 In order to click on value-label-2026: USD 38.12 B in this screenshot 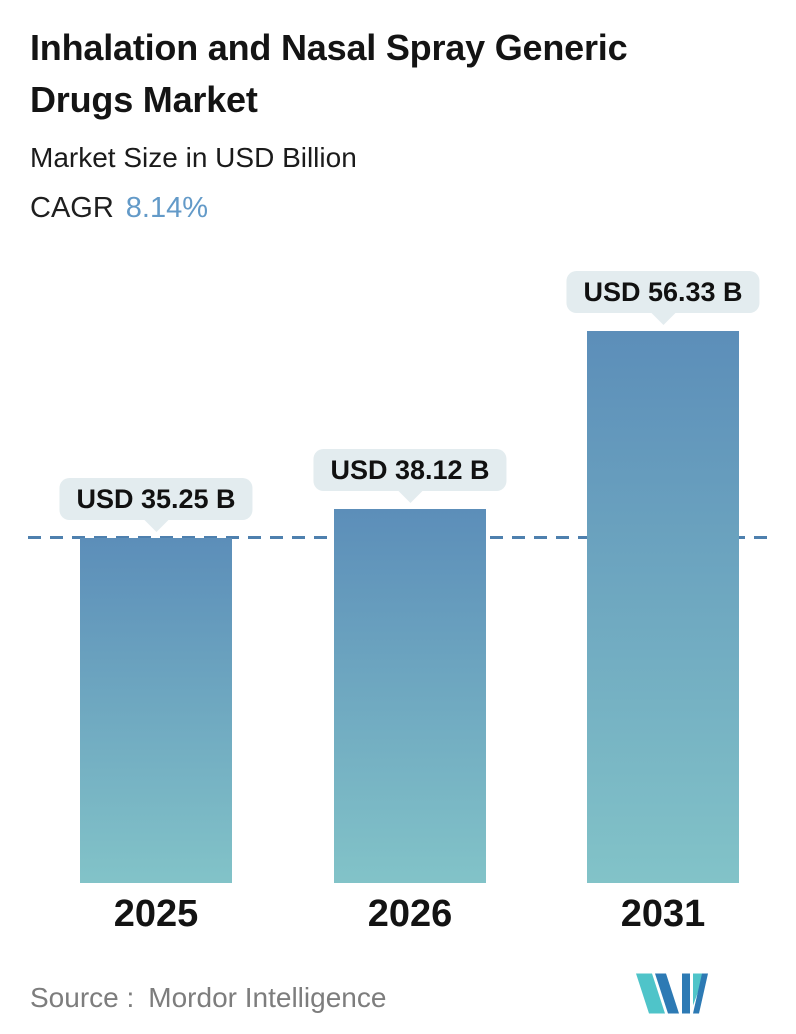, I will do `click(410, 470)`.